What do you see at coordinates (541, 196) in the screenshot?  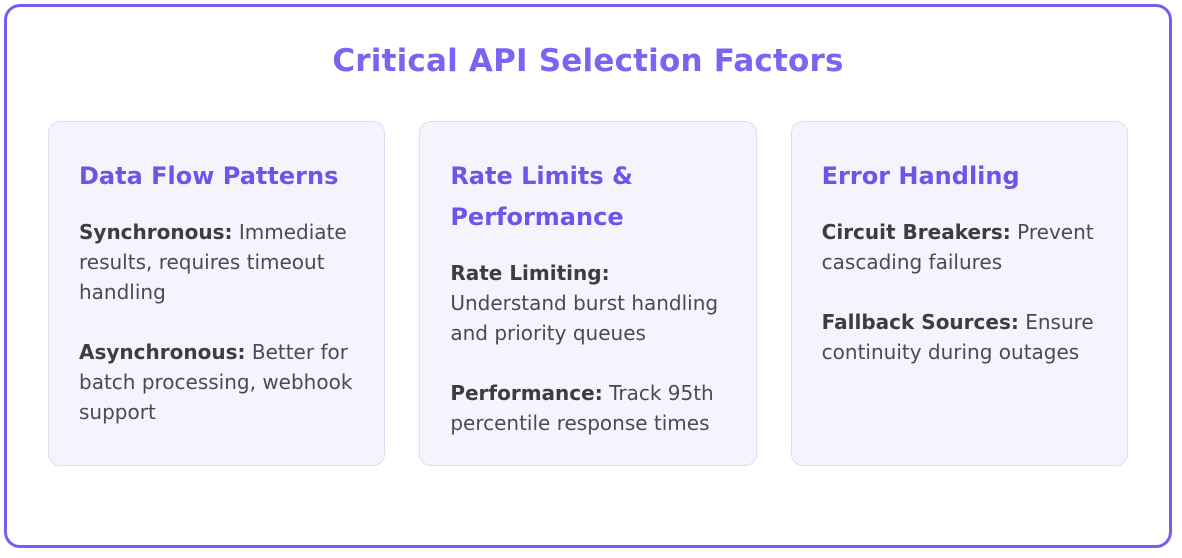 I see `card-heading: Rate Limits & Performance` at bounding box center [541, 196].